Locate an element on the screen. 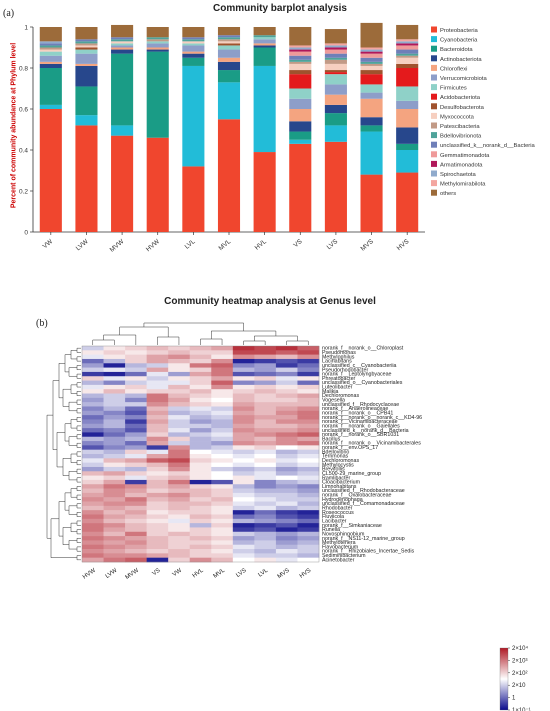 The image size is (550, 711). row-label: norank_f__Oxalobacteraceae is located at coordinates (357, 496).